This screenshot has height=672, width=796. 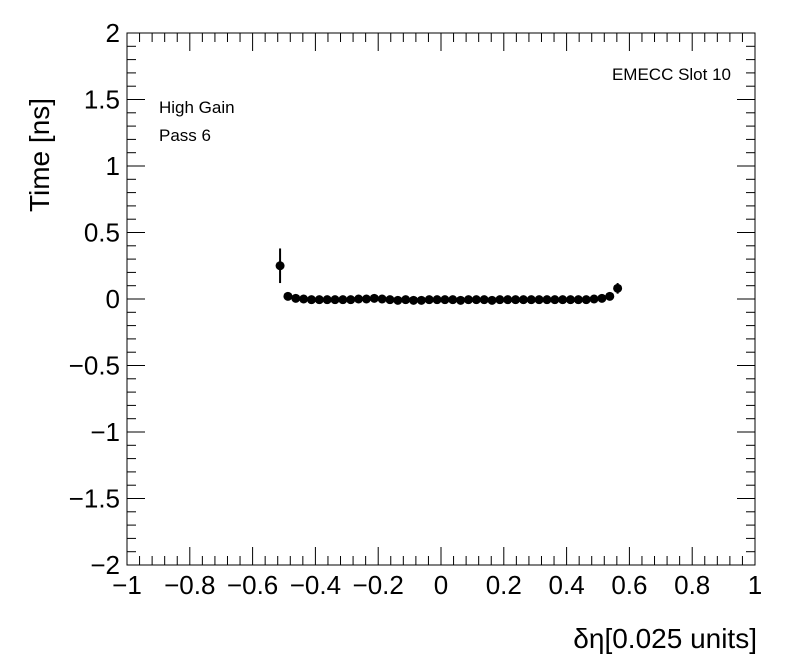 I want to click on y-tick-label: 2, so click(x=113, y=33).